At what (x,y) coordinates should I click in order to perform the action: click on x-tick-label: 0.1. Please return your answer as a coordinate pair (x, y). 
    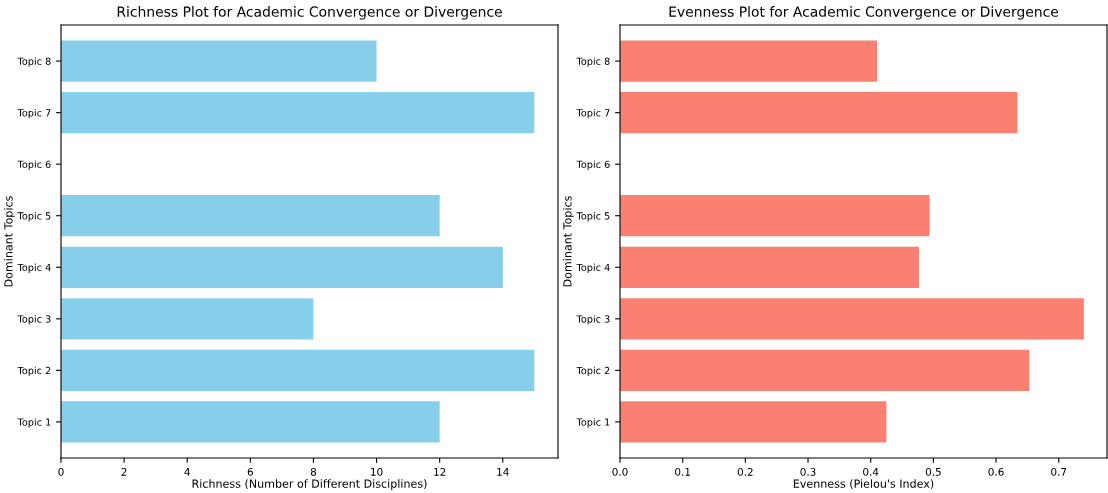
    Looking at the image, I should click on (682, 471).